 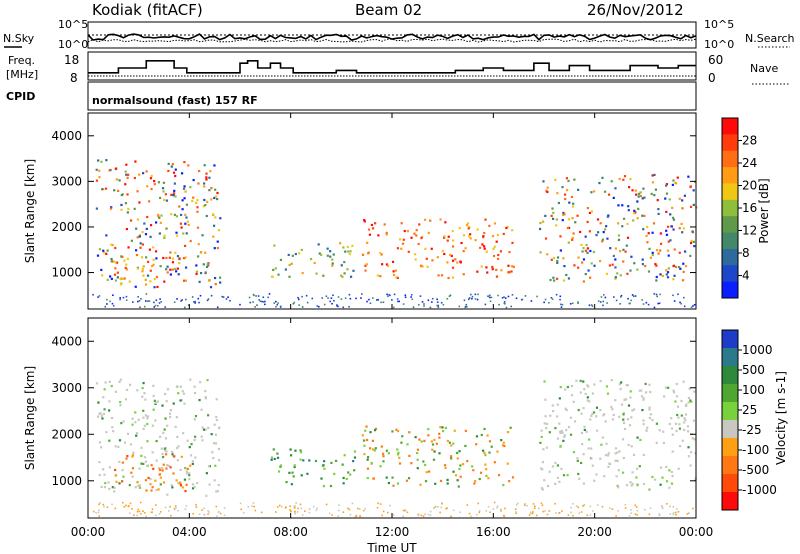 I want to click on colorbar-tick-label: -100, so click(x=755, y=450).